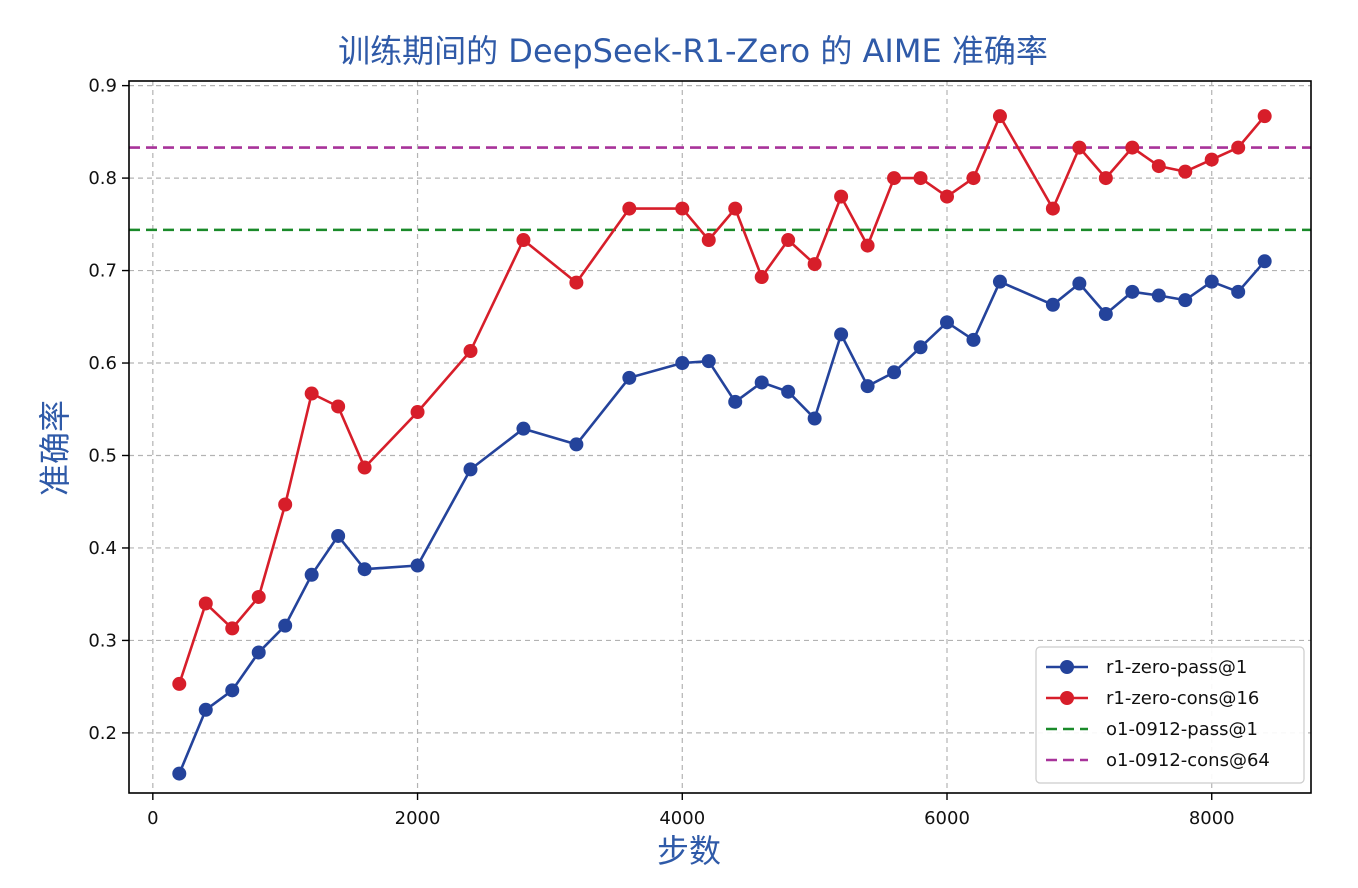  I want to click on y-tick-label: 0.4, so click(102, 548).